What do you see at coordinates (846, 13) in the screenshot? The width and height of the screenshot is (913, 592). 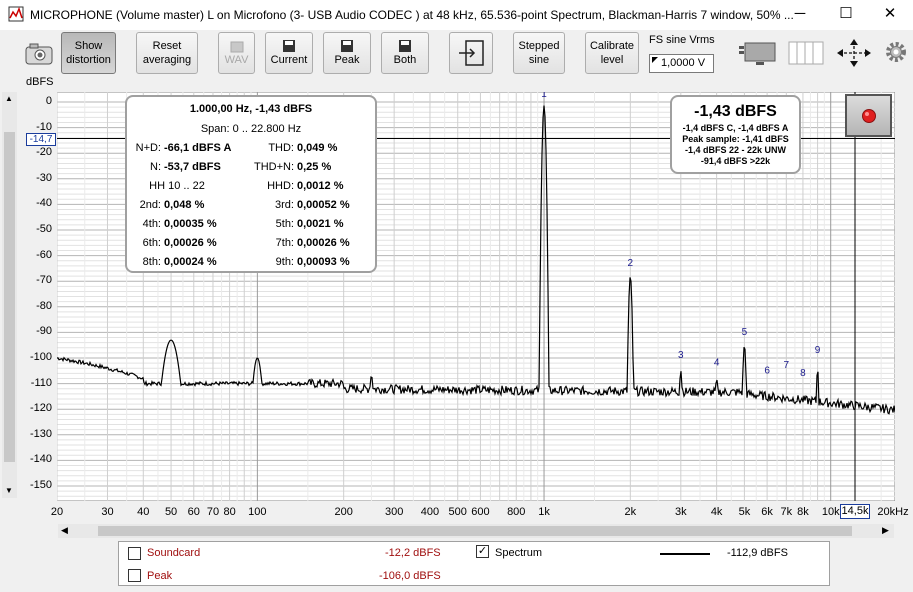 I see `maximize-button: ☐` at bounding box center [846, 13].